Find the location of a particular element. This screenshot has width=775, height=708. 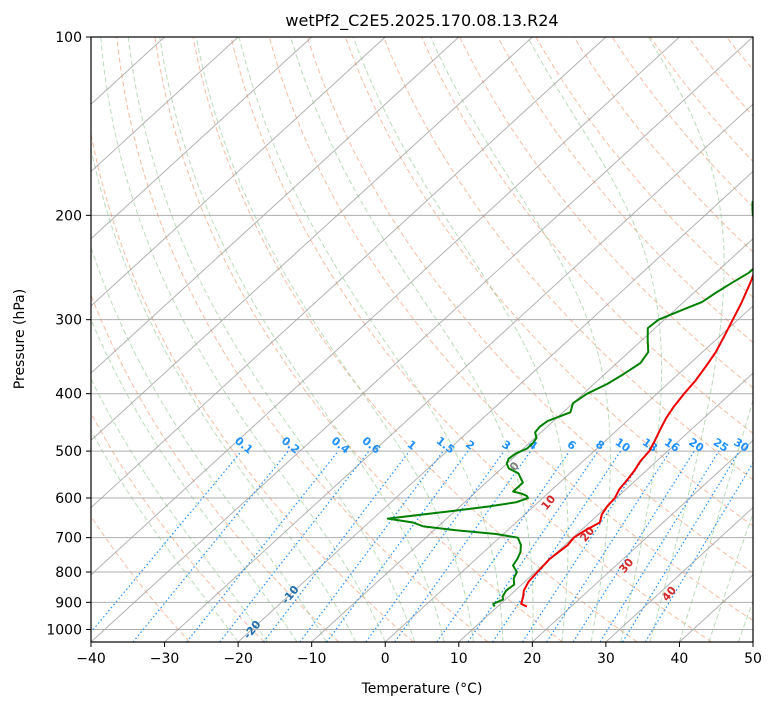

y-tick-label: 500 is located at coordinates (68, 452).